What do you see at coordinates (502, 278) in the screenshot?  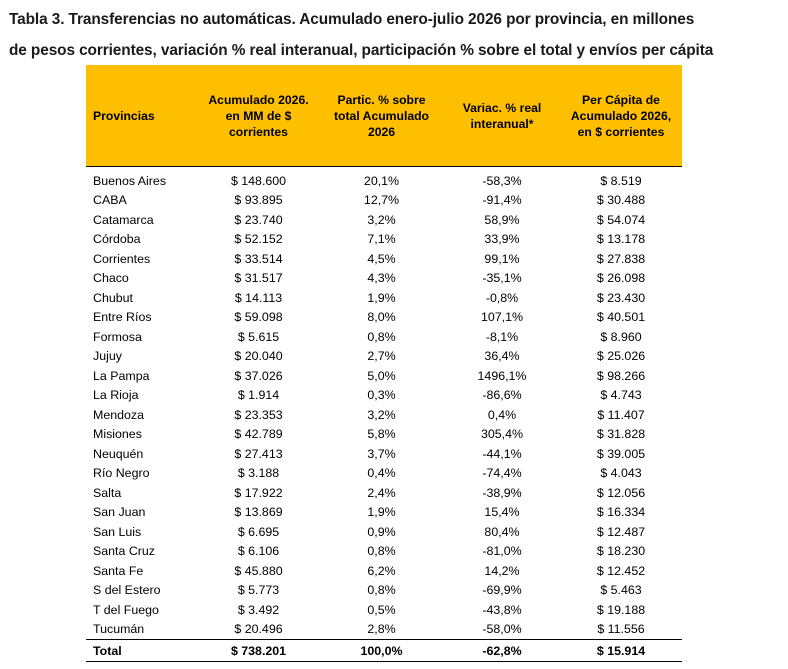 I see `variacion-cell: -35,1%` at bounding box center [502, 278].